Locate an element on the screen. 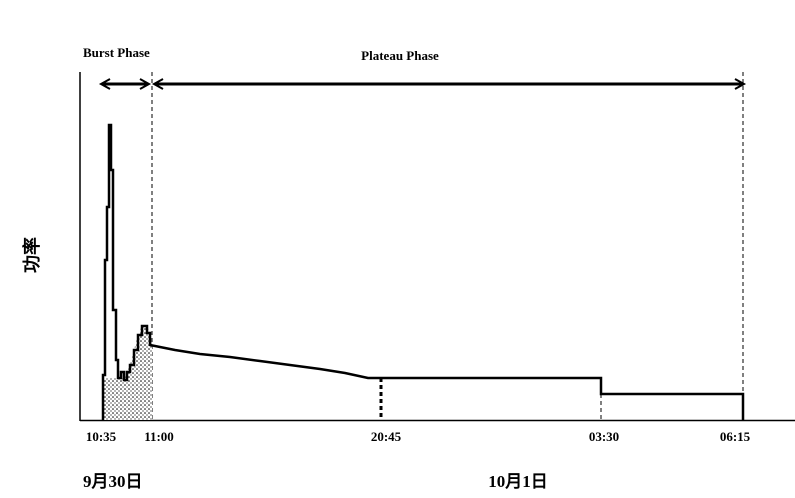 The width and height of the screenshot is (795, 498). x-tick-label: 11:00 is located at coordinates (159, 436).